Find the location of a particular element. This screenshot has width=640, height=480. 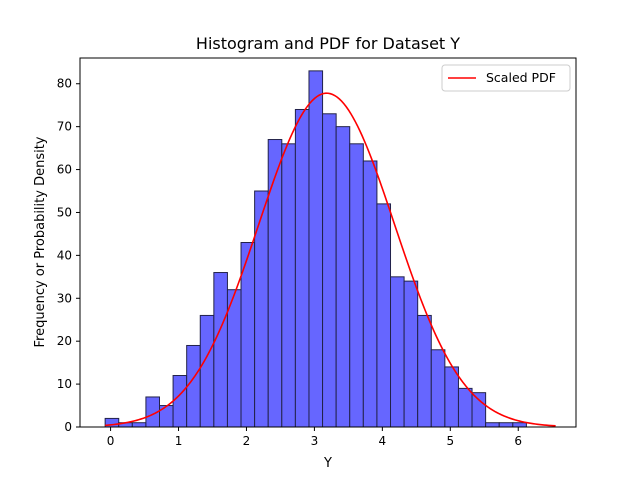

y-tick-label: 60 is located at coordinates (64, 170).